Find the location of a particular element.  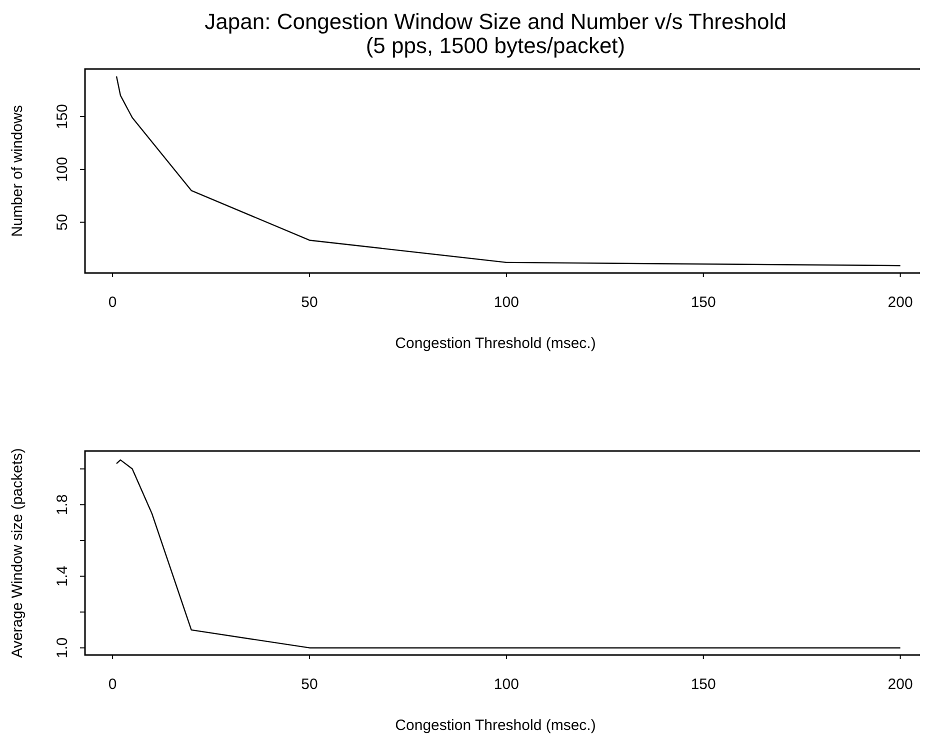

y-tick-label: 1.4 is located at coordinates (62, 576).